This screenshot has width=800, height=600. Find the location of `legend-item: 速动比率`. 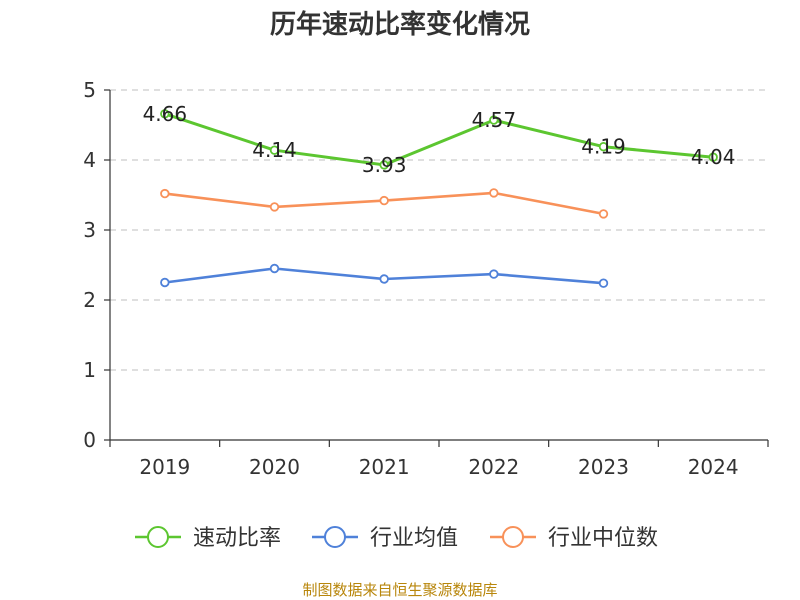

legend-item: 速动比率 is located at coordinates (208, 538).